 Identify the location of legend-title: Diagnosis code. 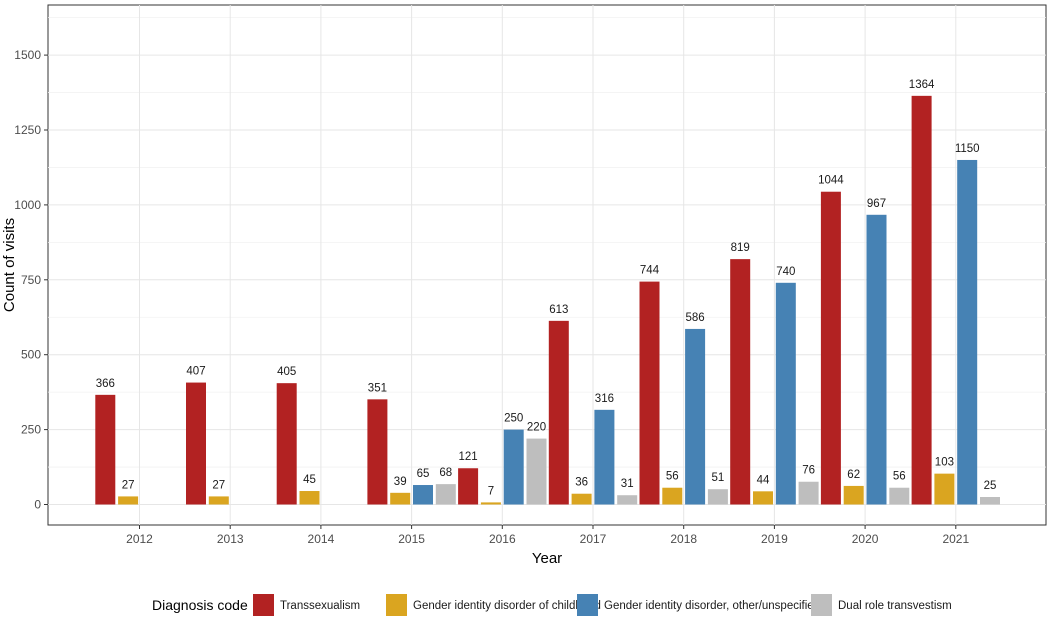
(200, 605).